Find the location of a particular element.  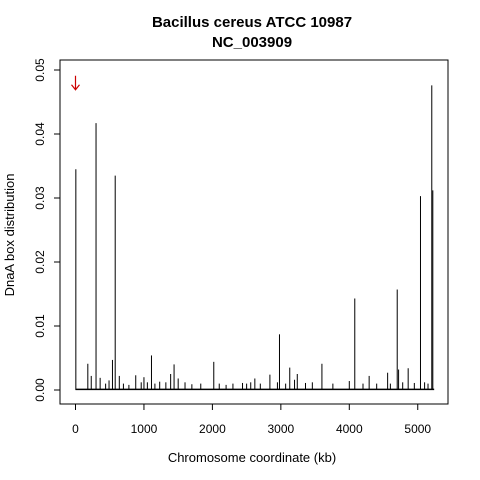

y-tick-label: 0.03 is located at coordinates (40, 198).